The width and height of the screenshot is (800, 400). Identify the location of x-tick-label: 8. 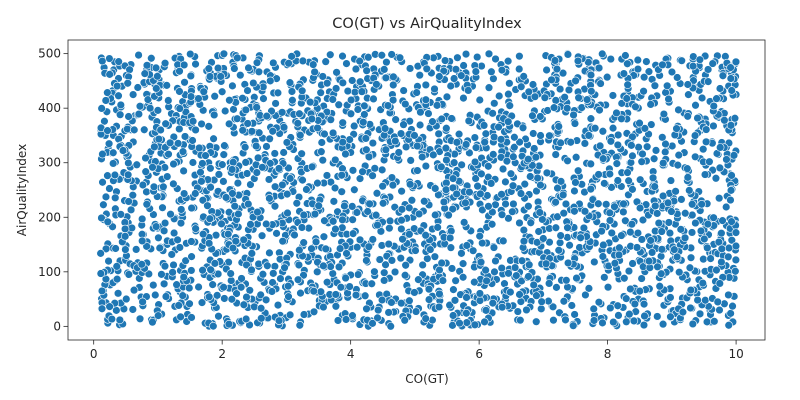
(608, 354).